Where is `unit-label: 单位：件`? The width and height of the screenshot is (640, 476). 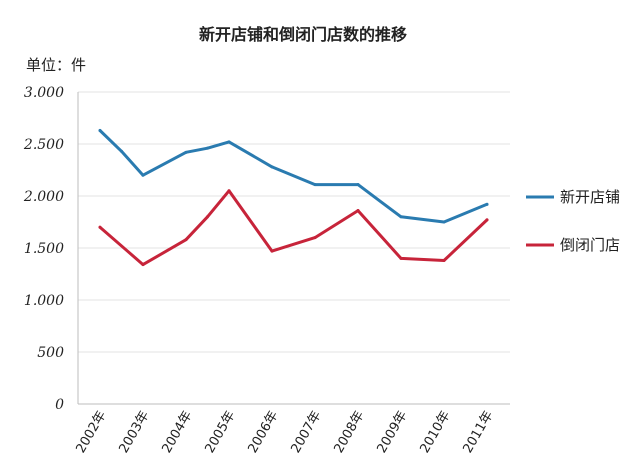 unit-label: 单位：件 is located at coordinates (56, 65).